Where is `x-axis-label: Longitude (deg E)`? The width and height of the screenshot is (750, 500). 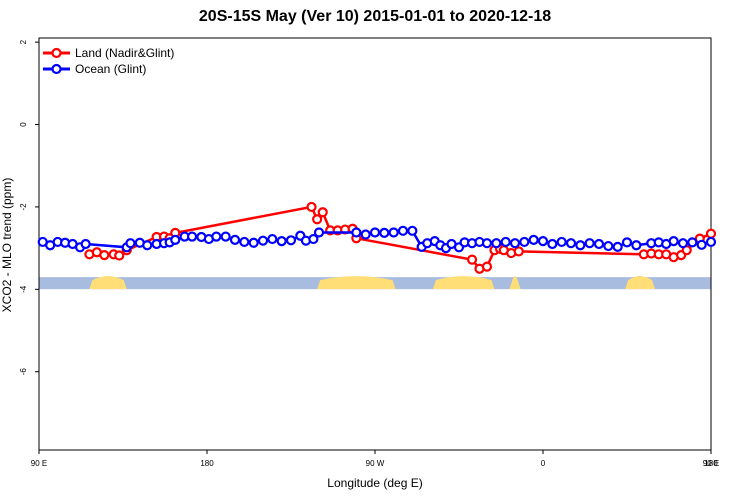 x-axis-label: Longitude (deg E) is located at coordinates (375, 483).